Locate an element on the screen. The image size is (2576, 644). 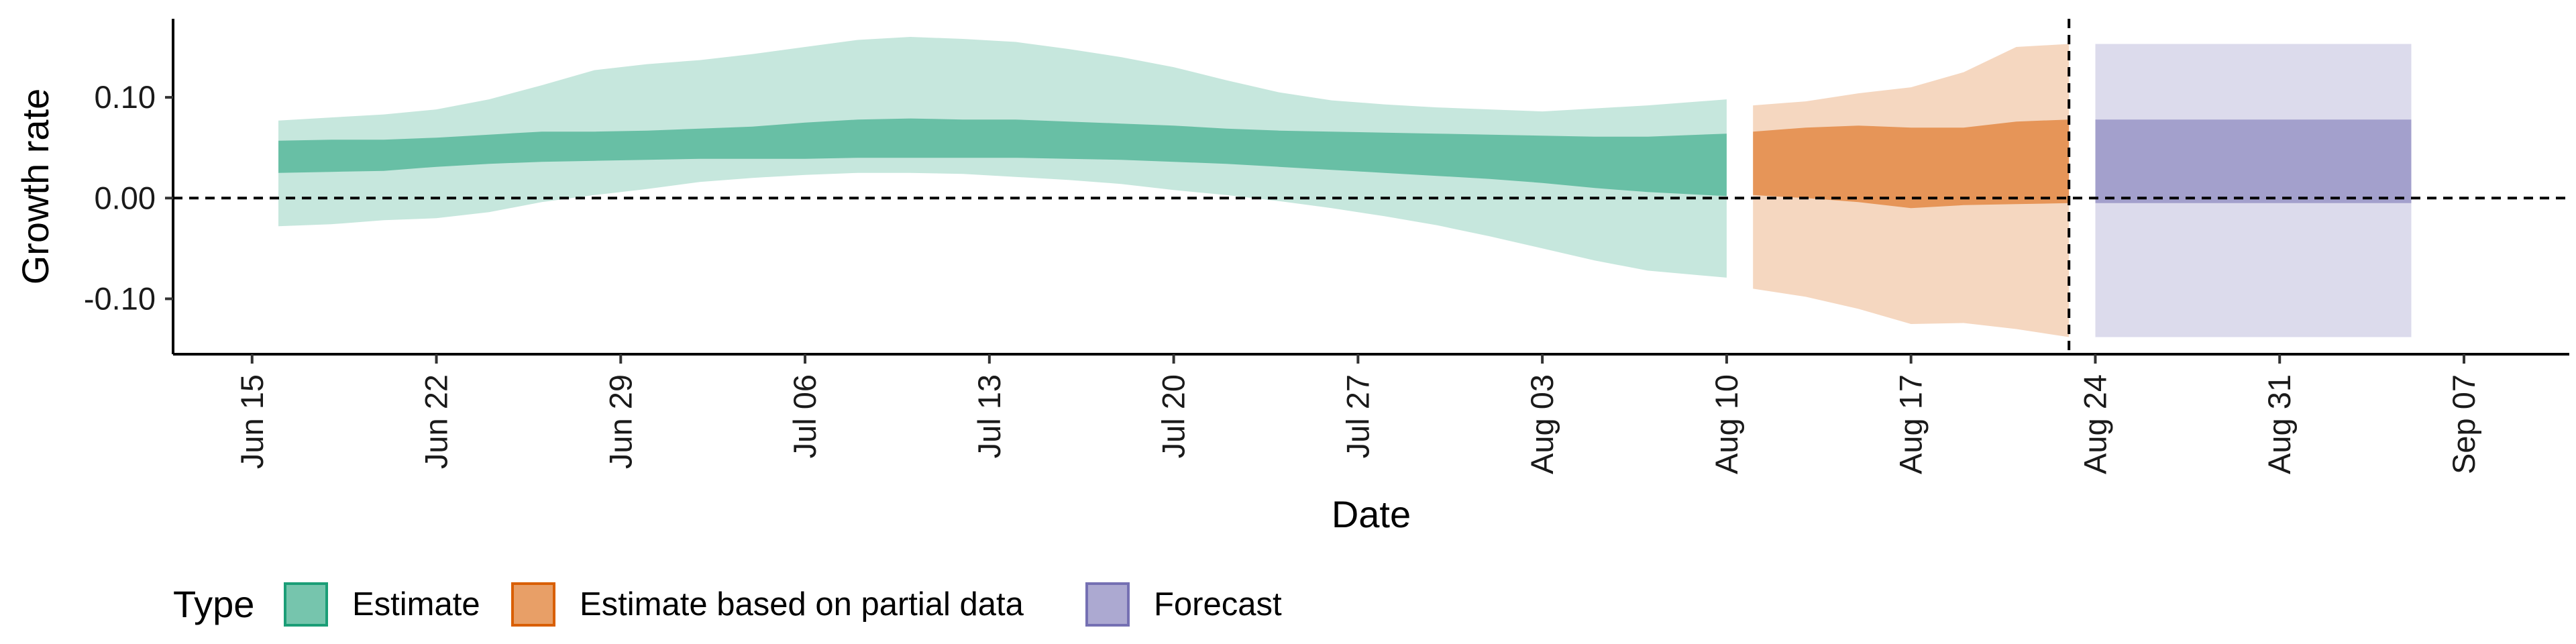
y-tick-label: 0.00 is located at coordinates (125, 197).